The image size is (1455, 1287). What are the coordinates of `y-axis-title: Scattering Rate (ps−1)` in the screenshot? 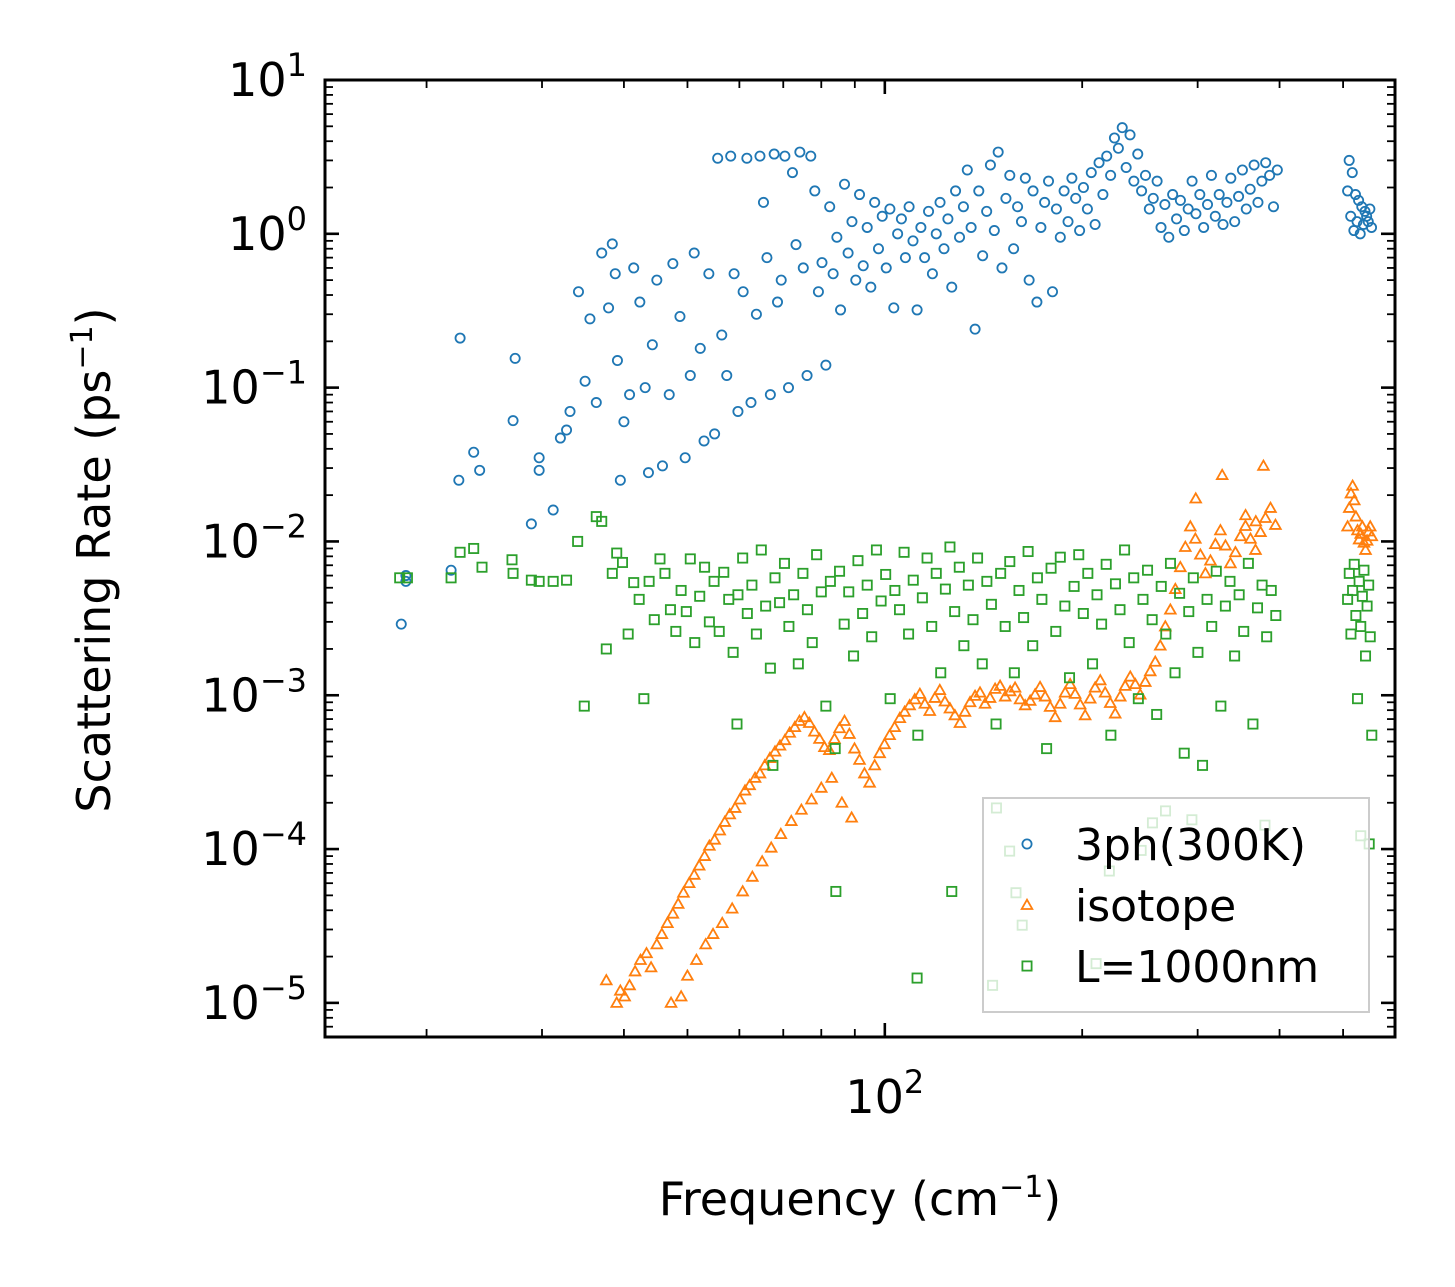 It's located at (93, 559).